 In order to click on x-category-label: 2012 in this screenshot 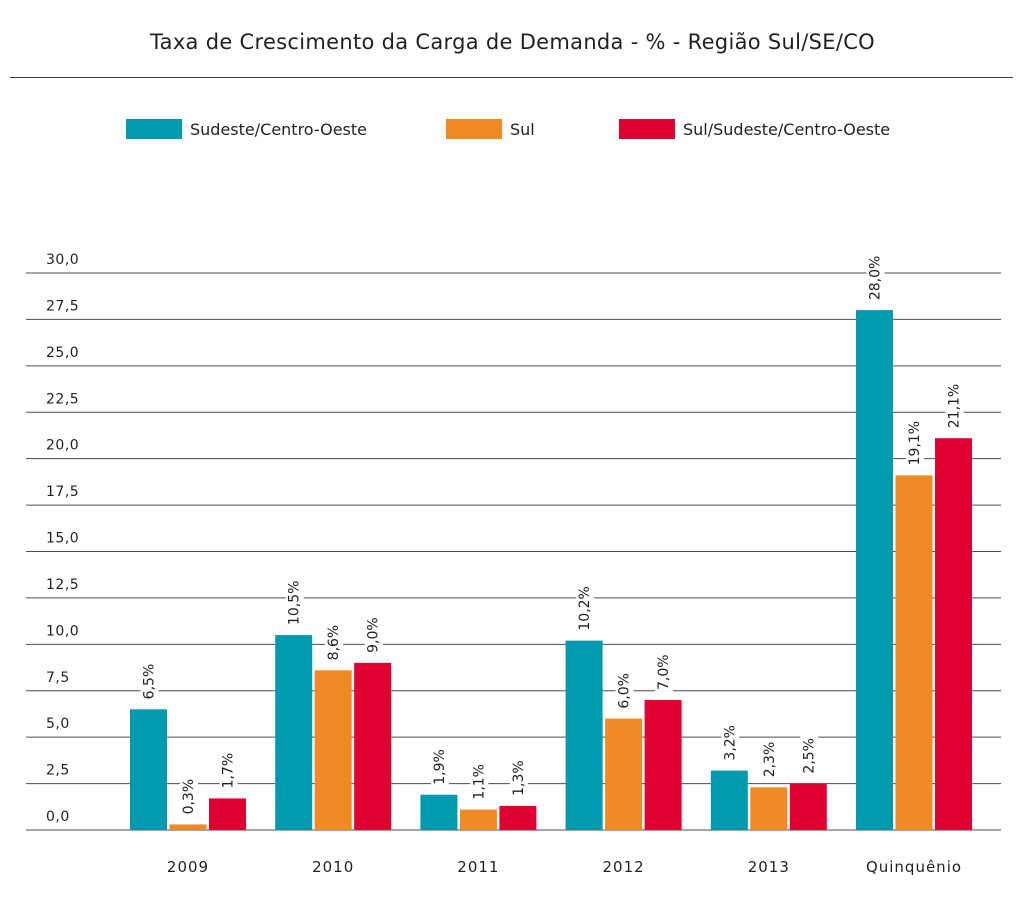, I will do `click(624, 867)`.